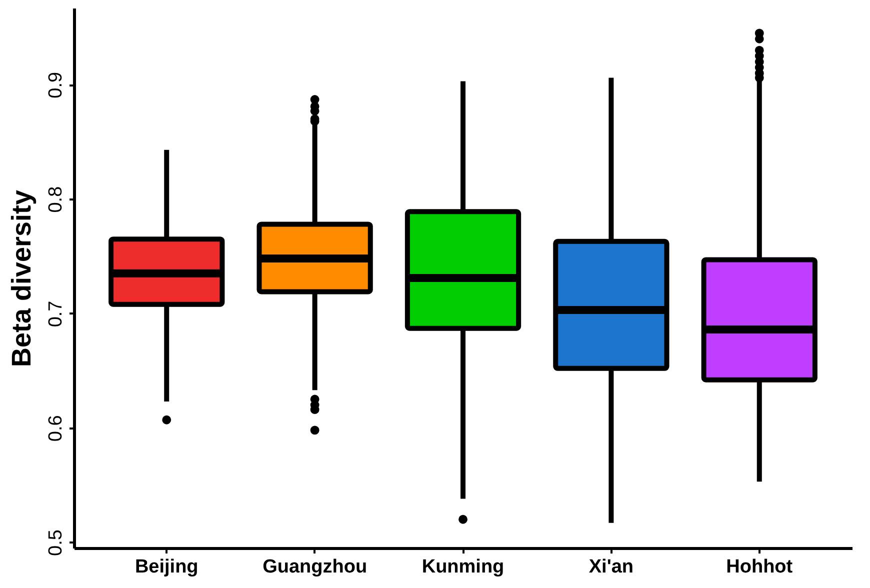 The width and height of the screenshot is (870, 588). I want to click on y-tick-label: 0.6, so click(56, 428).